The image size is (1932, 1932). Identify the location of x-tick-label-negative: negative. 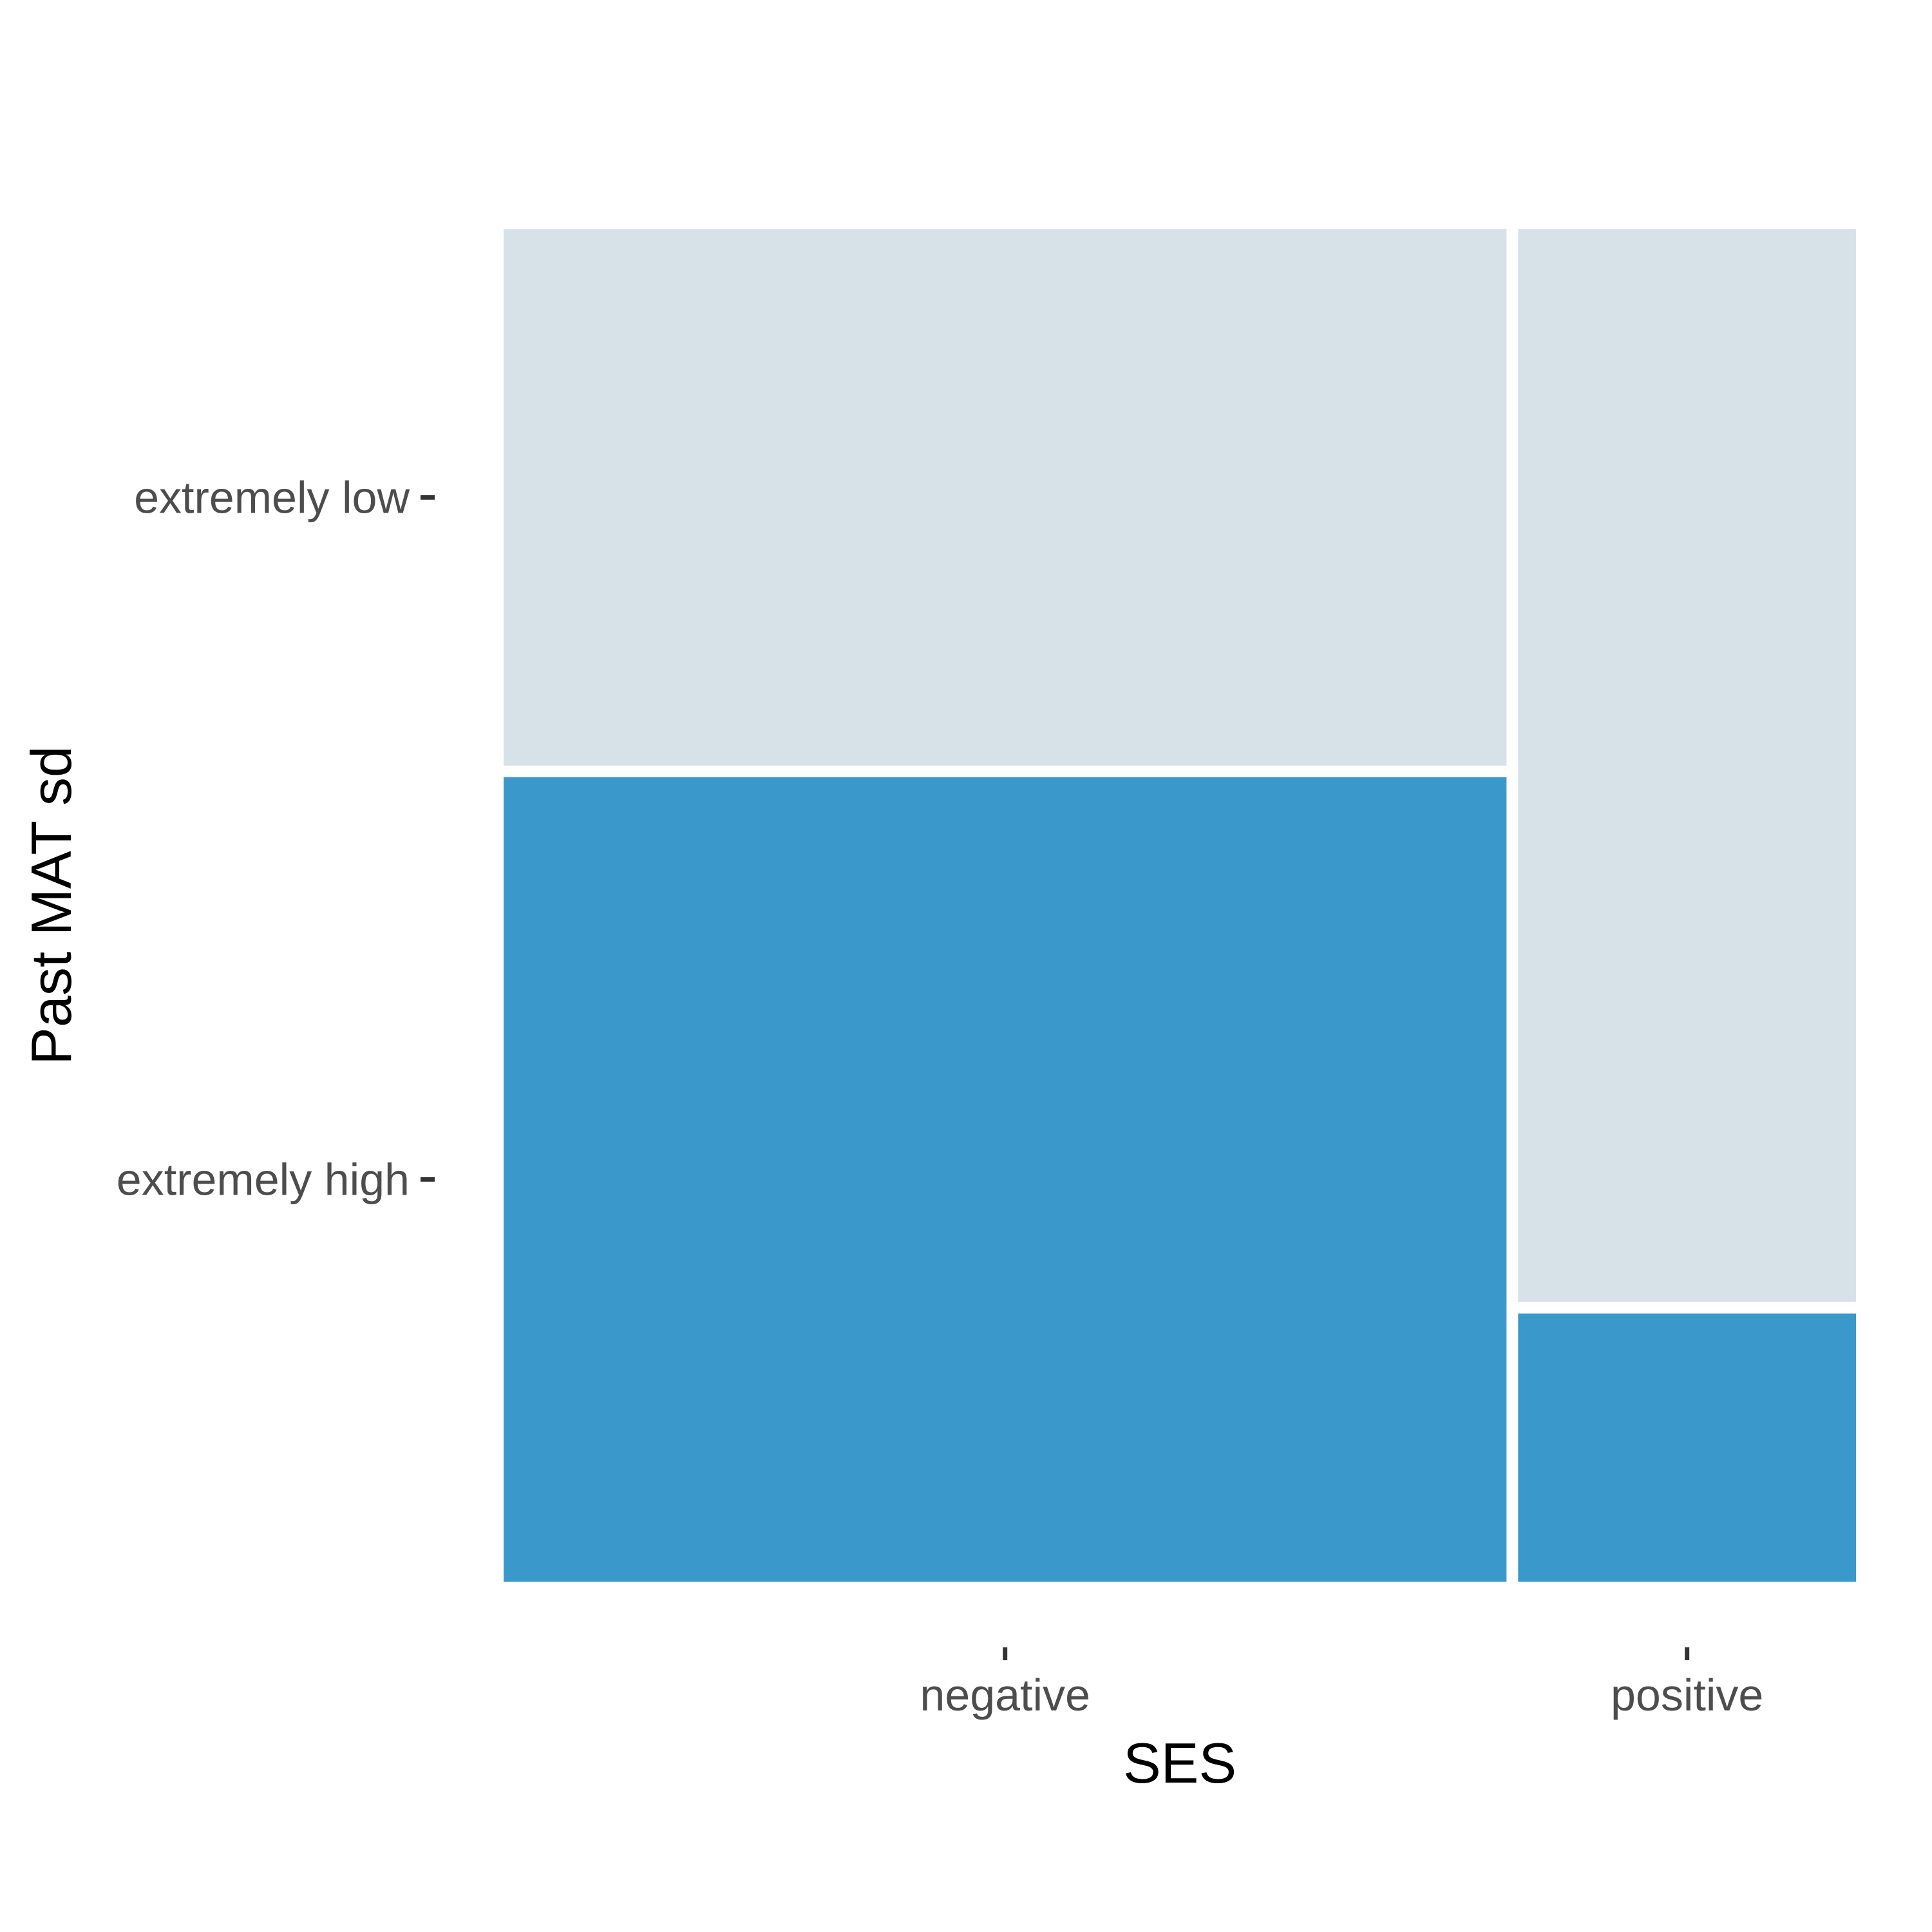
(1005, 1695).